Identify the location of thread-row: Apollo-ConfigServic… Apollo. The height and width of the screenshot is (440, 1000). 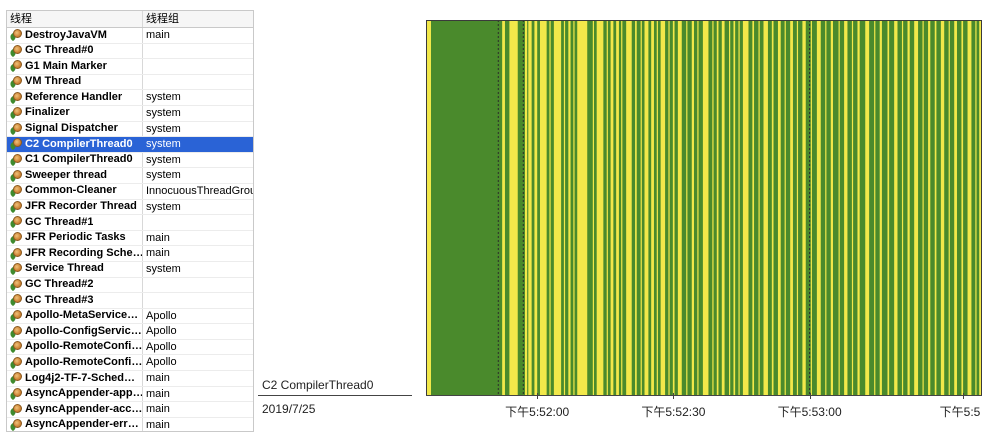
(130, 332).